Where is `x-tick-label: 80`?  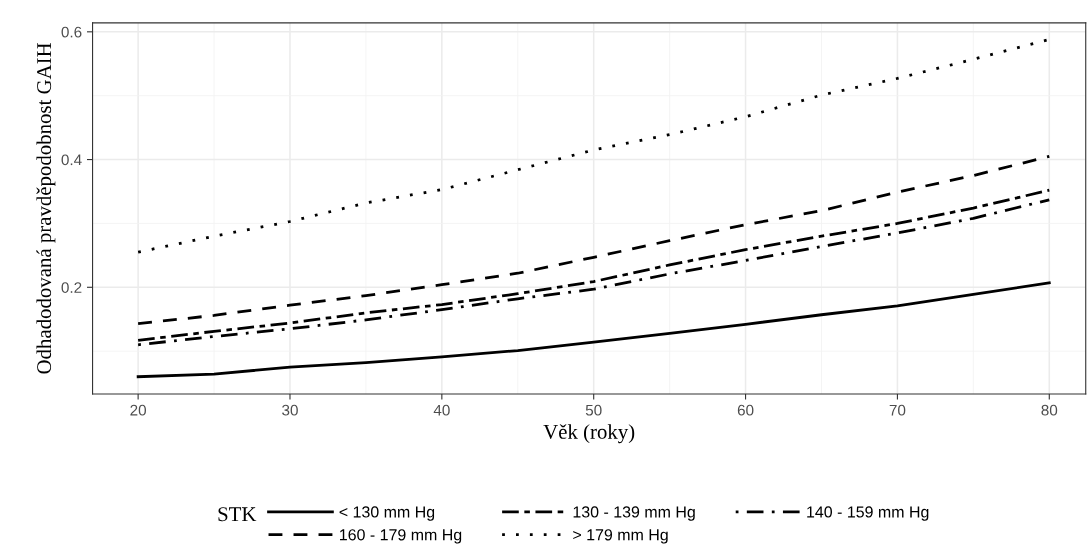 x-tick-label: 80 is located at coordinates (1049, 410).